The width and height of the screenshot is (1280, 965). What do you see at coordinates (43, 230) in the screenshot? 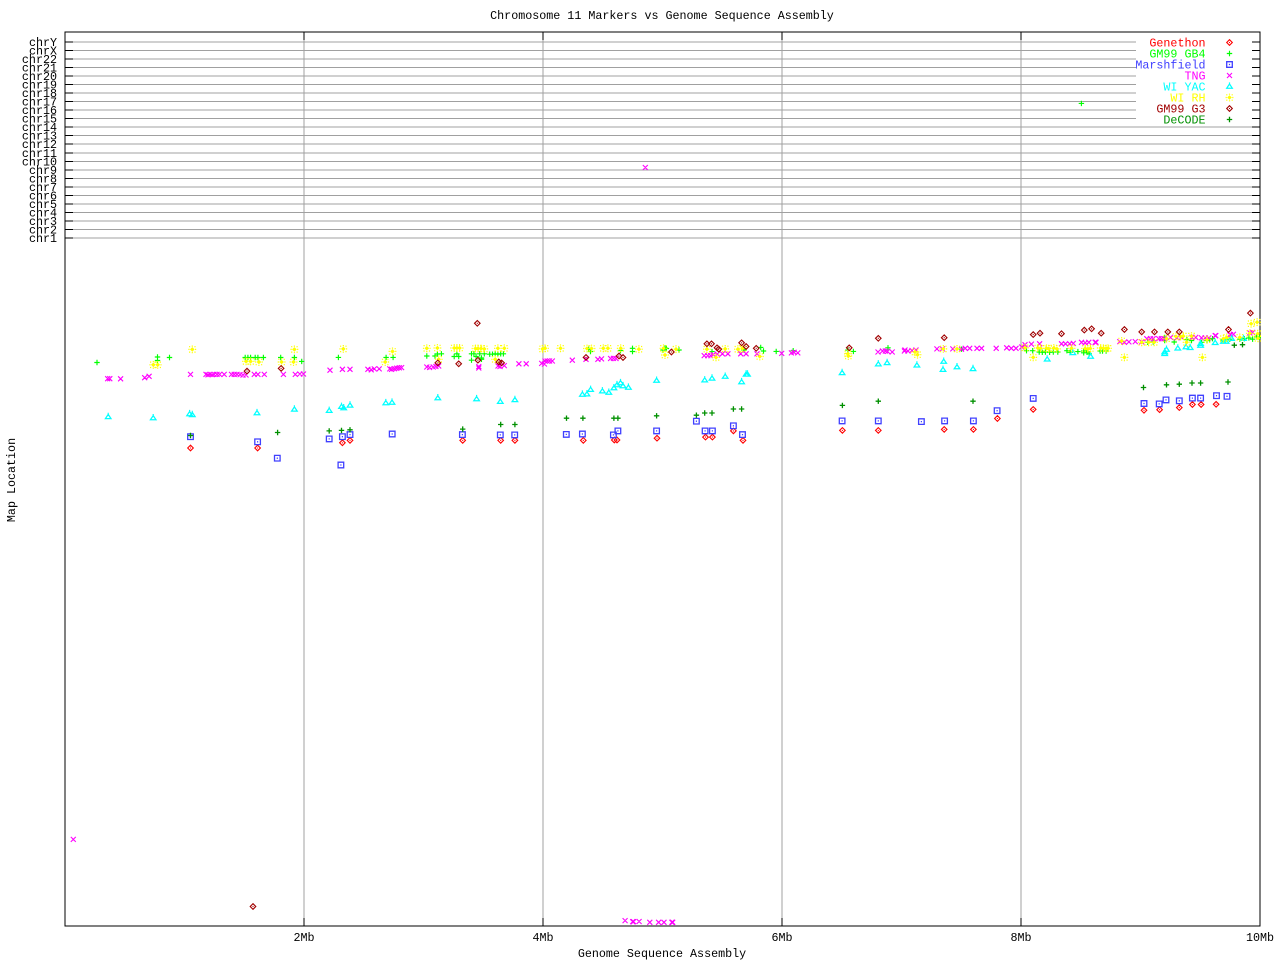
I see `svg-text: chr2` at bounding box center [43, 230].